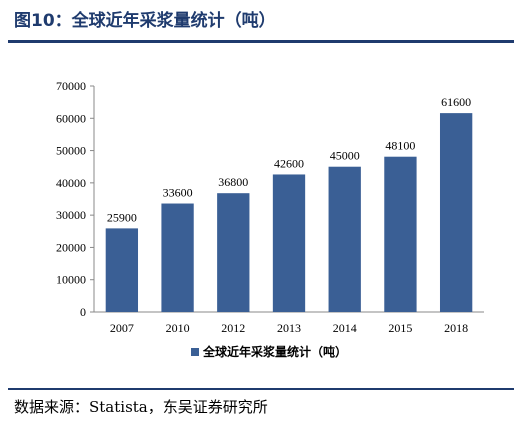  Describe the element at coordinates (345, 328) in the screenshot. I see `x-tick-label: 2014` at that location.